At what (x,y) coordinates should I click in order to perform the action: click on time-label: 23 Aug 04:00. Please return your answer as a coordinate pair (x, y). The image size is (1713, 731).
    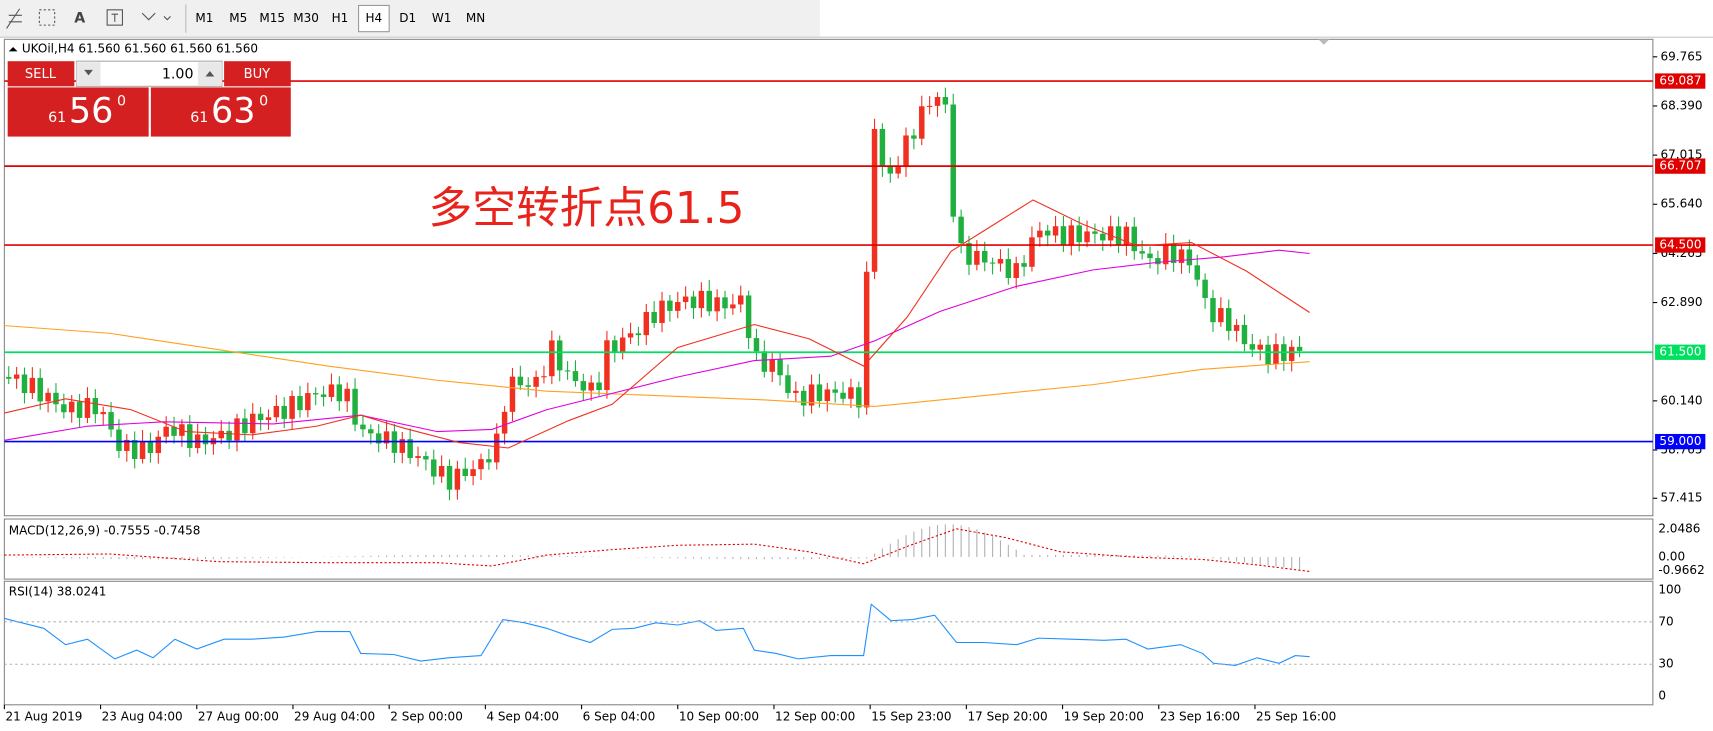
    Looking at the image, I should click on (142, 716).